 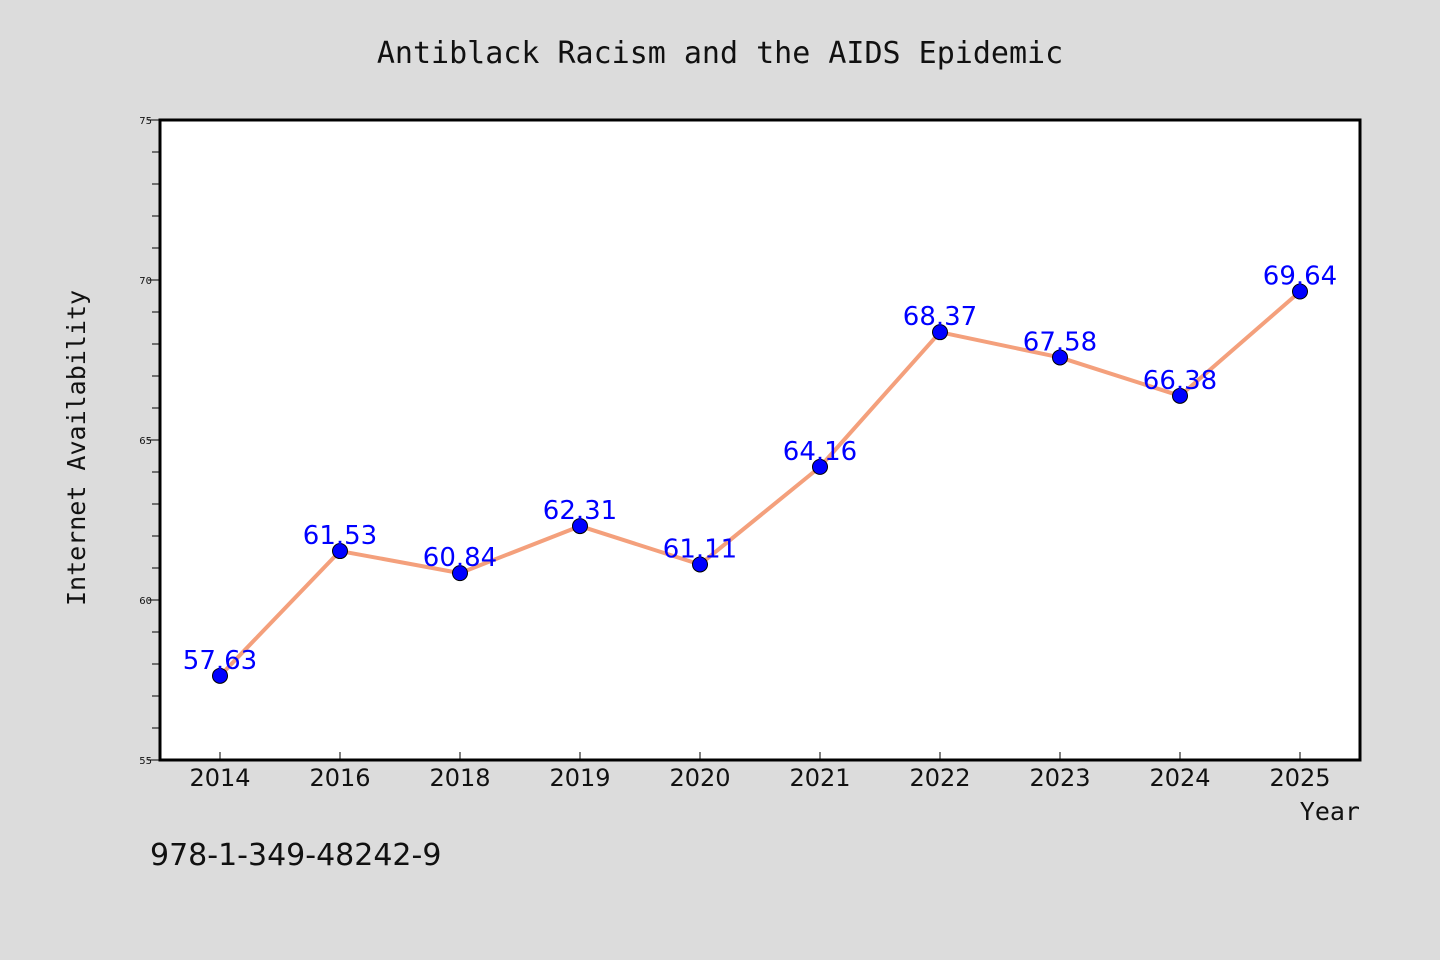 I want to click on chart-title: Antiblack Racism and the AIDS Epidemic, so click(x=720, y=53).